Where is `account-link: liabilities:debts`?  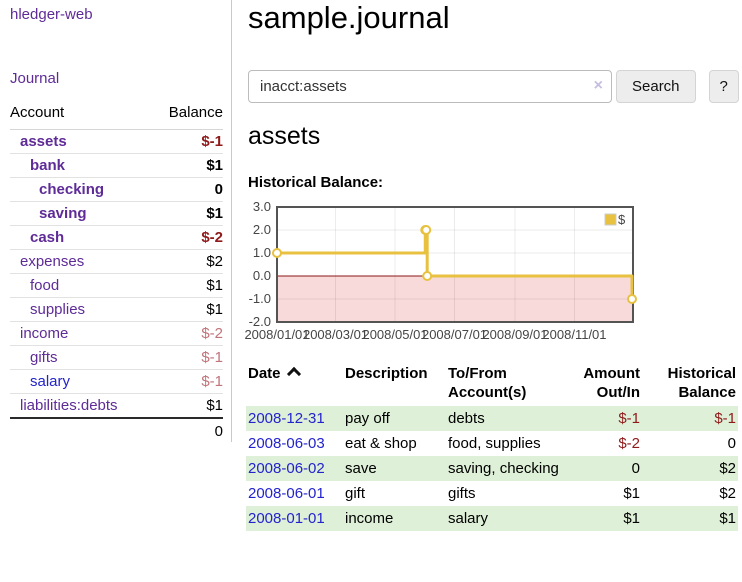
account-link: liabilities:debts is located at coordinates (69, 405).